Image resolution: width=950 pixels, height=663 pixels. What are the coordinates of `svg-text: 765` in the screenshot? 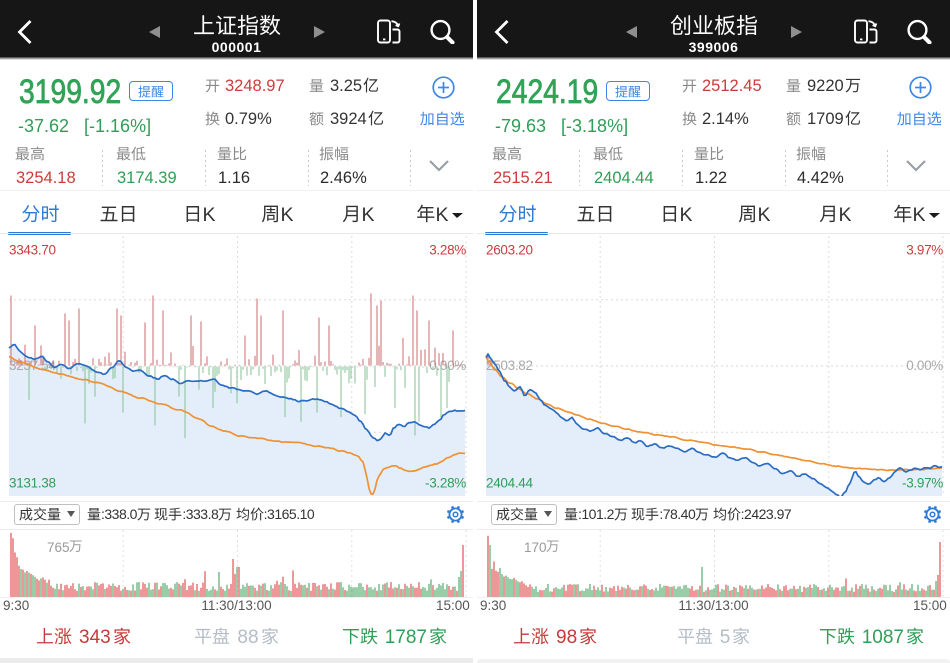 It's located at (58, 547).